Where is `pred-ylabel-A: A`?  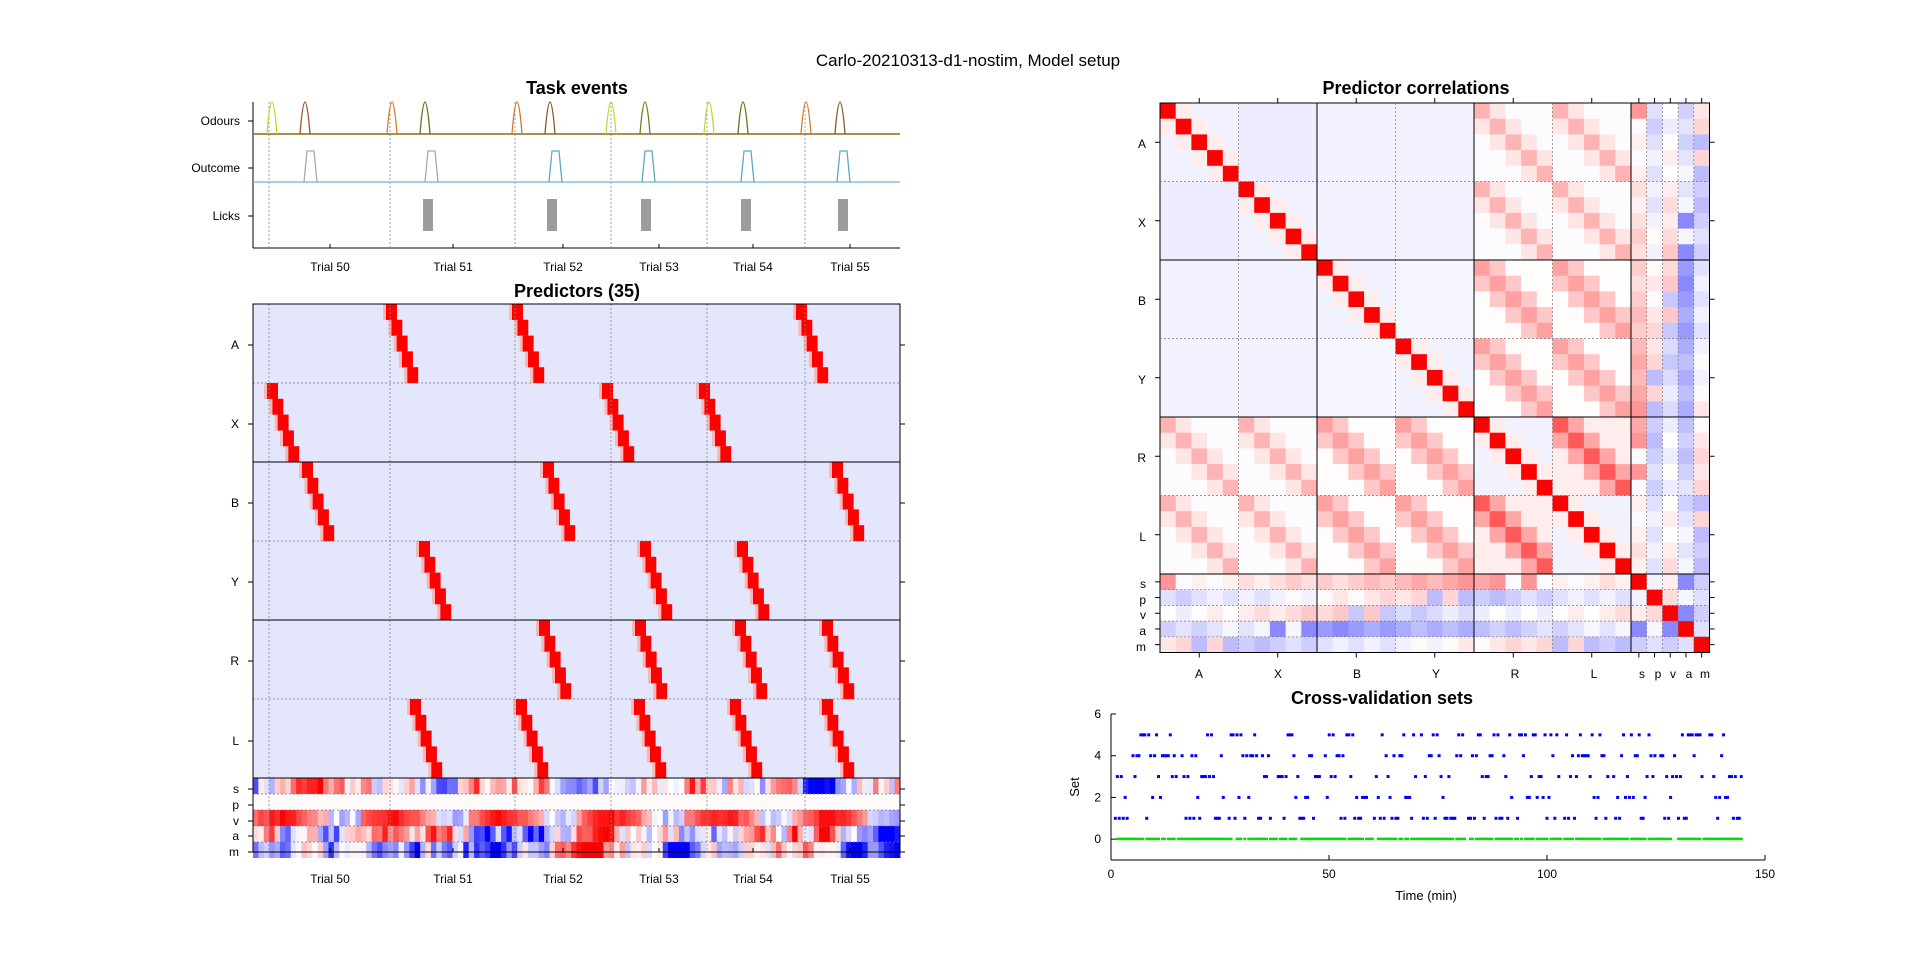 pred-ylabel-A: A is located at coordinates (235, 345).